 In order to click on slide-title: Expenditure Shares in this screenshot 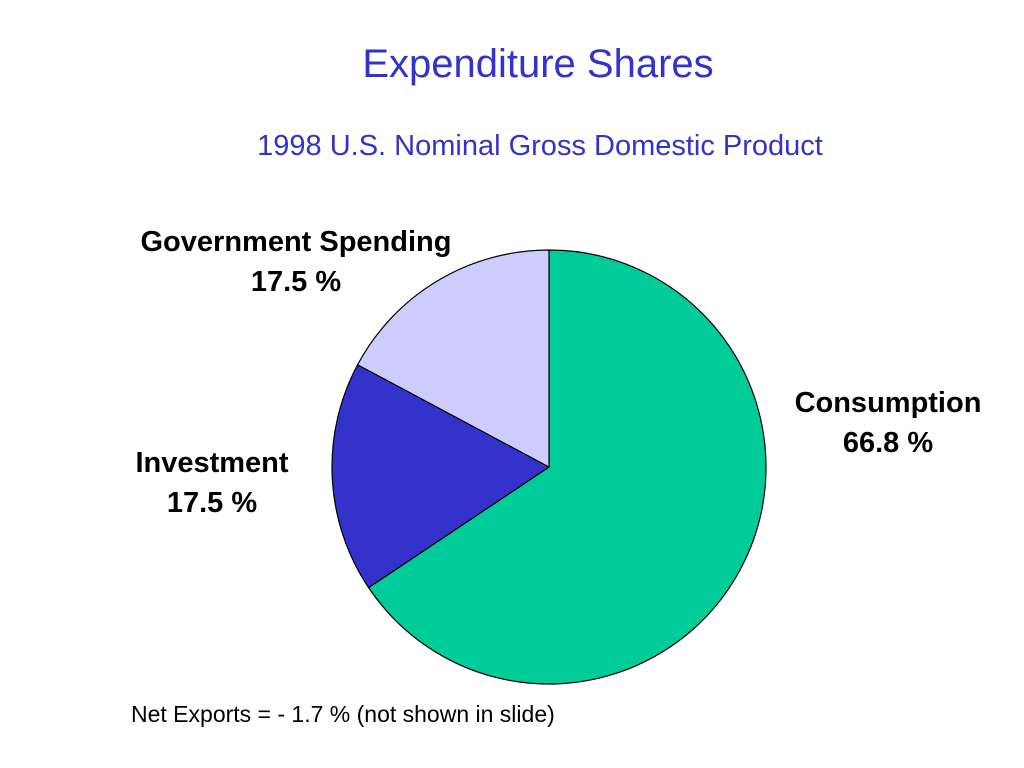, I will do `click(538, 64)`.